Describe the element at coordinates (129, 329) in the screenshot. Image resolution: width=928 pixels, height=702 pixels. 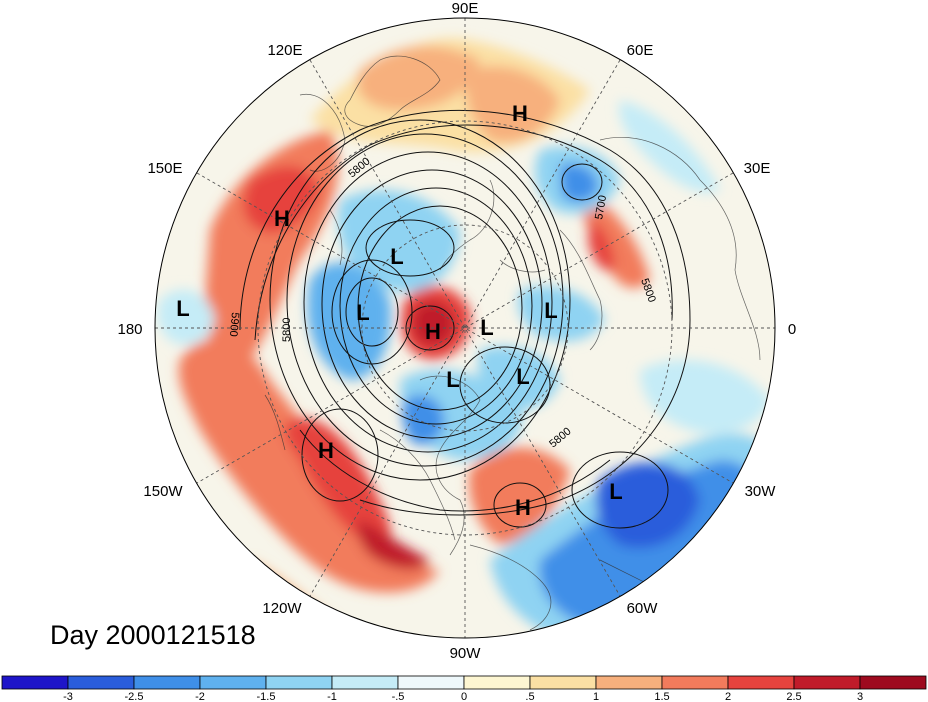
I see `lon-label-180: 180` at that location.